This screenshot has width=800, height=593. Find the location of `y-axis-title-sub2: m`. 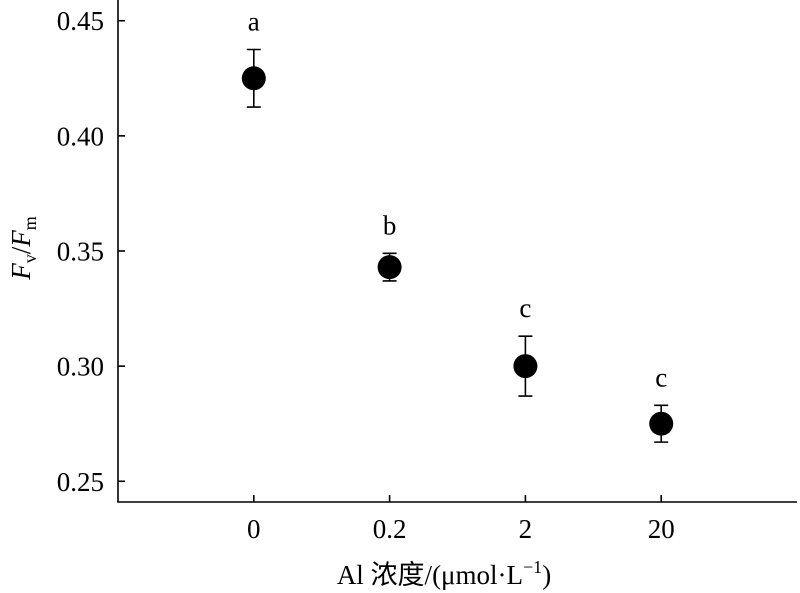

y-axis-title-sub2: m is located at coordinates (30, 223).